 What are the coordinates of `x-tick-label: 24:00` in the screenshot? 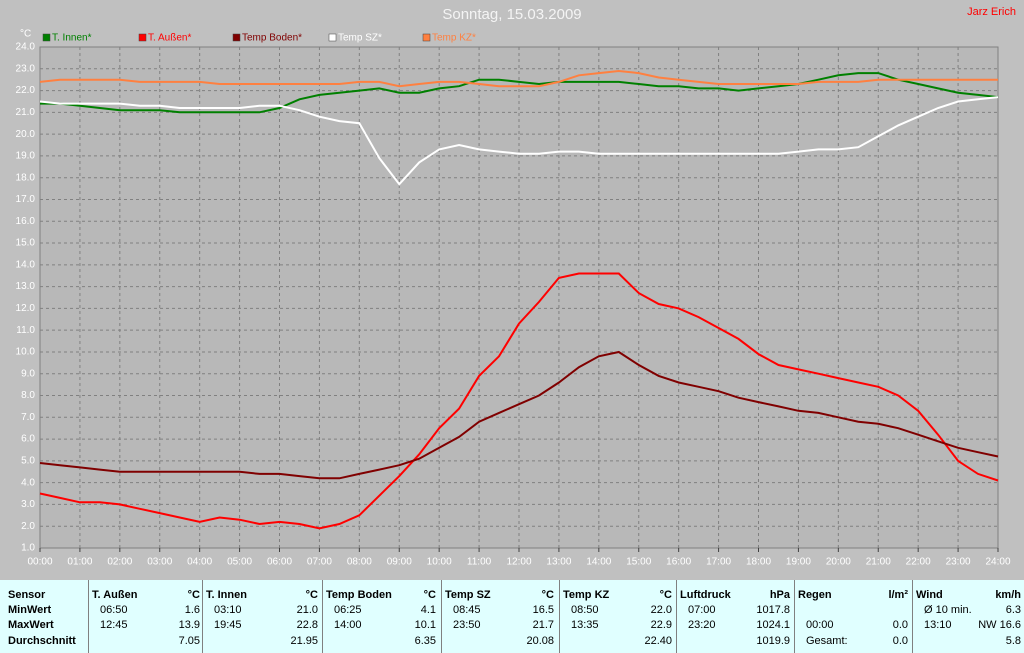 It's located at (997, 562).